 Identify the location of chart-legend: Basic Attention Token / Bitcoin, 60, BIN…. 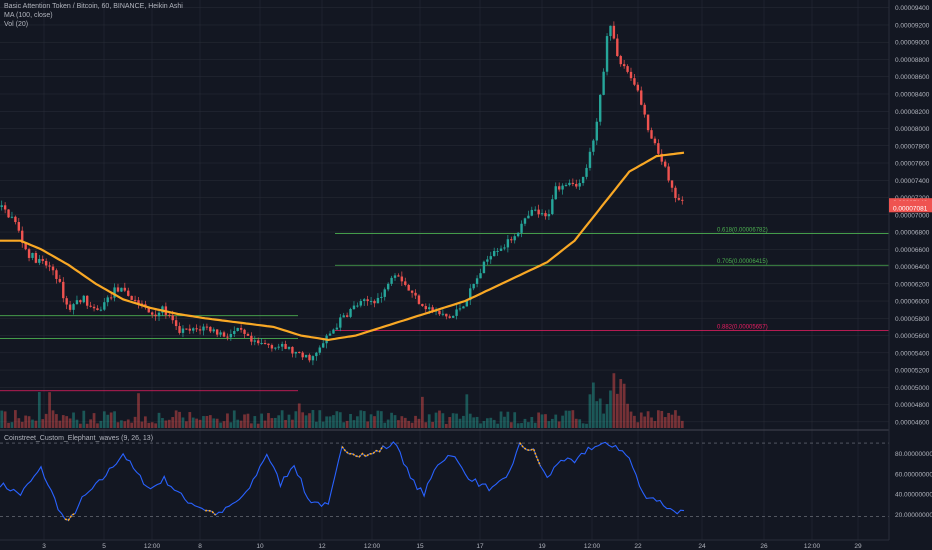
(93, 15).